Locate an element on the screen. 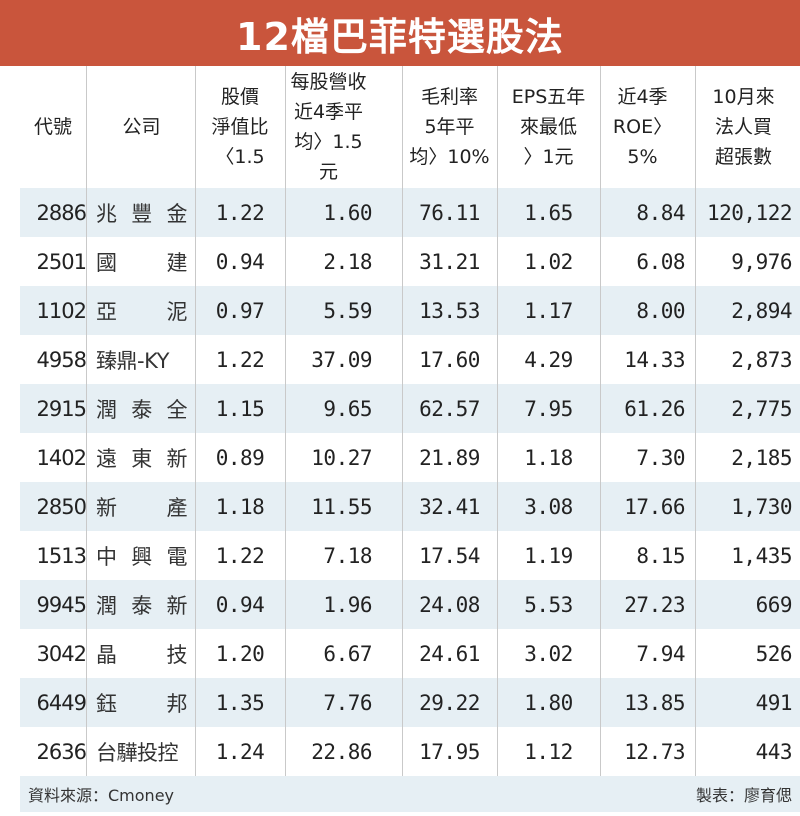 The height and width of the screenshot is (816, 800). eps-cell: 1.18 is located at coordinates (548, 457).